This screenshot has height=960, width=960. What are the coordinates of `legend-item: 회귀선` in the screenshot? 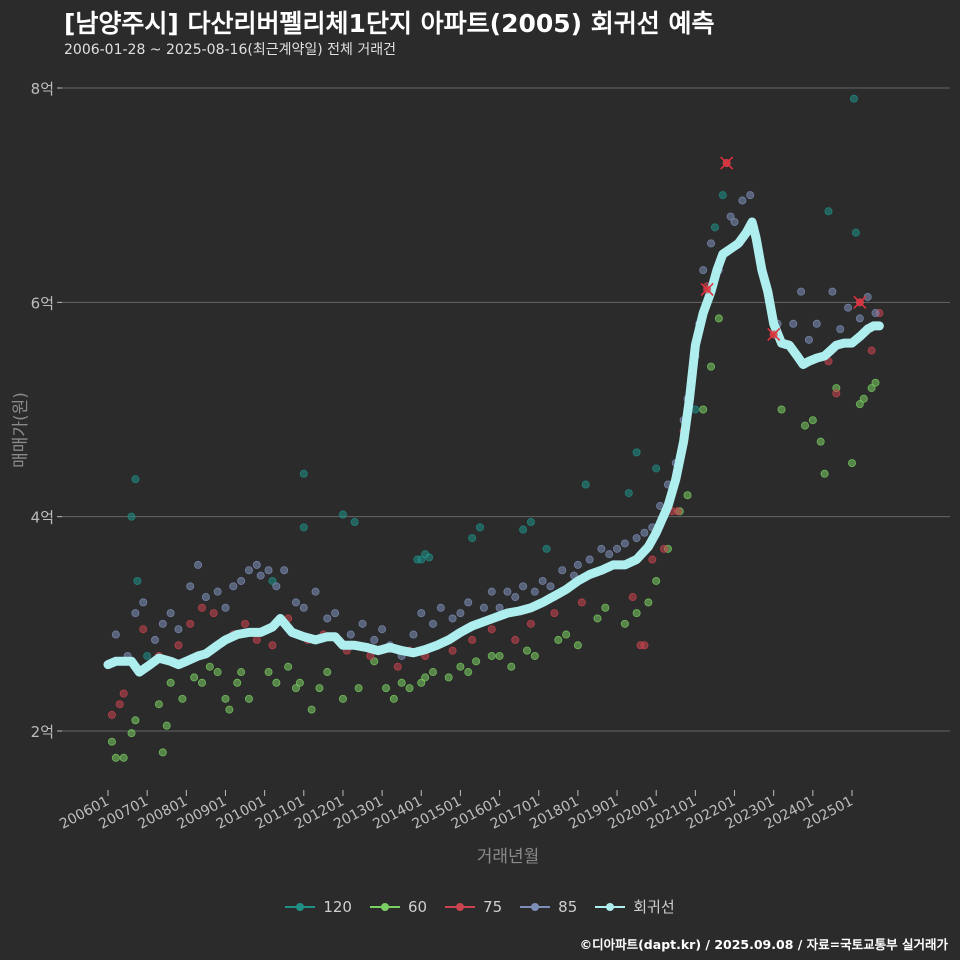 It's located at (635, 906).